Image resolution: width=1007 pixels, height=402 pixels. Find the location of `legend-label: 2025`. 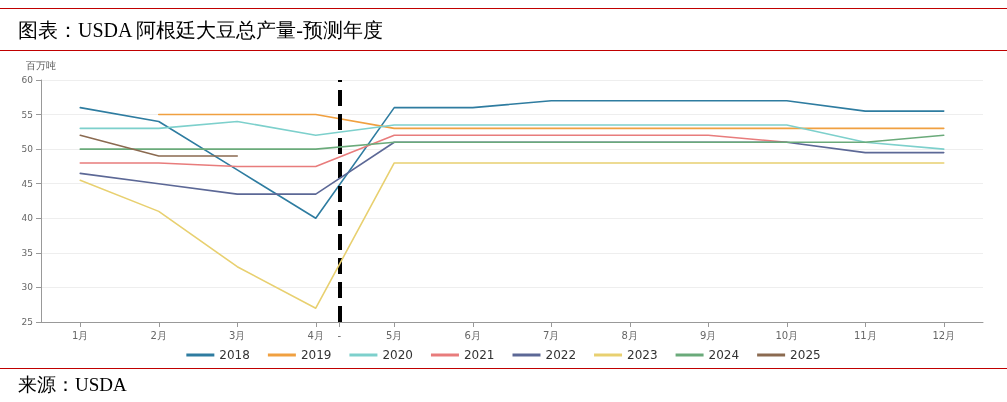

legend-label: 2025 is located at coordinates (805, 355).